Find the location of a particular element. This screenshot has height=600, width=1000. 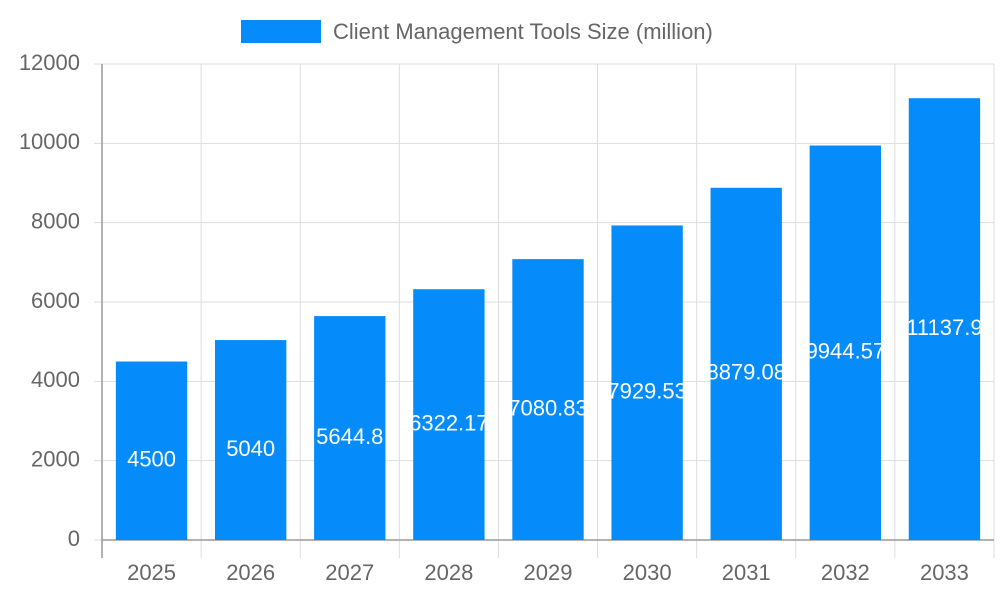

x-tick-label: 2029 is located at coordinates (548, 572).